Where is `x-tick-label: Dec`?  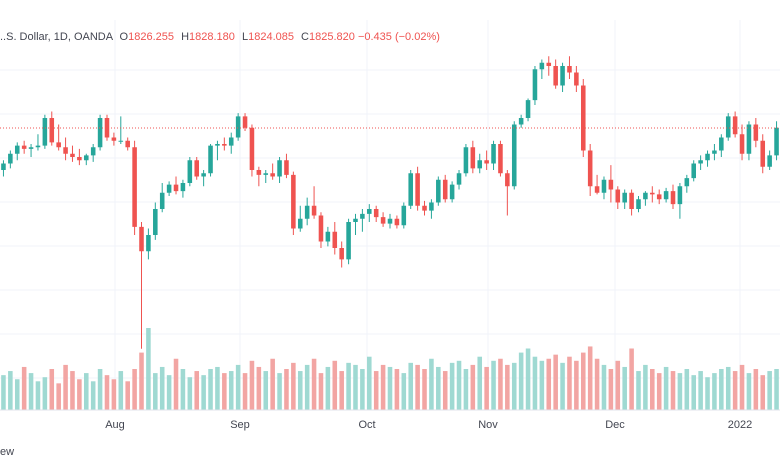
x-tick-label: Dec is located at coordinates (615, 425).